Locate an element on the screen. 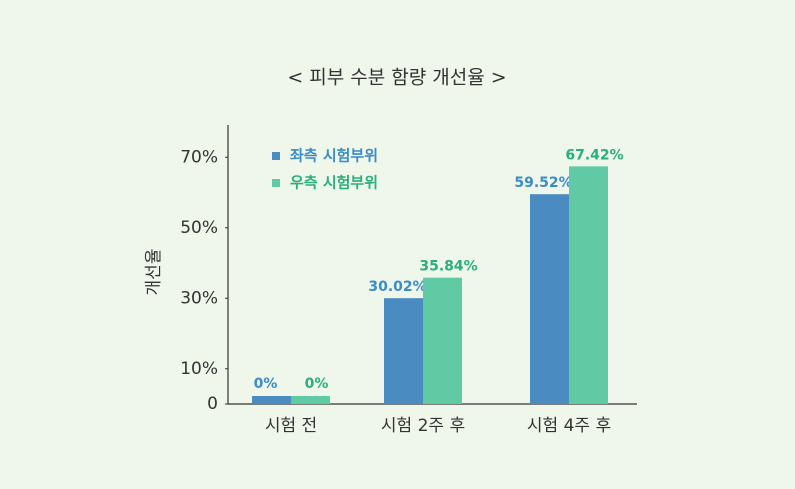  y-tick-label: 50% is located at coordinates (199, 228).